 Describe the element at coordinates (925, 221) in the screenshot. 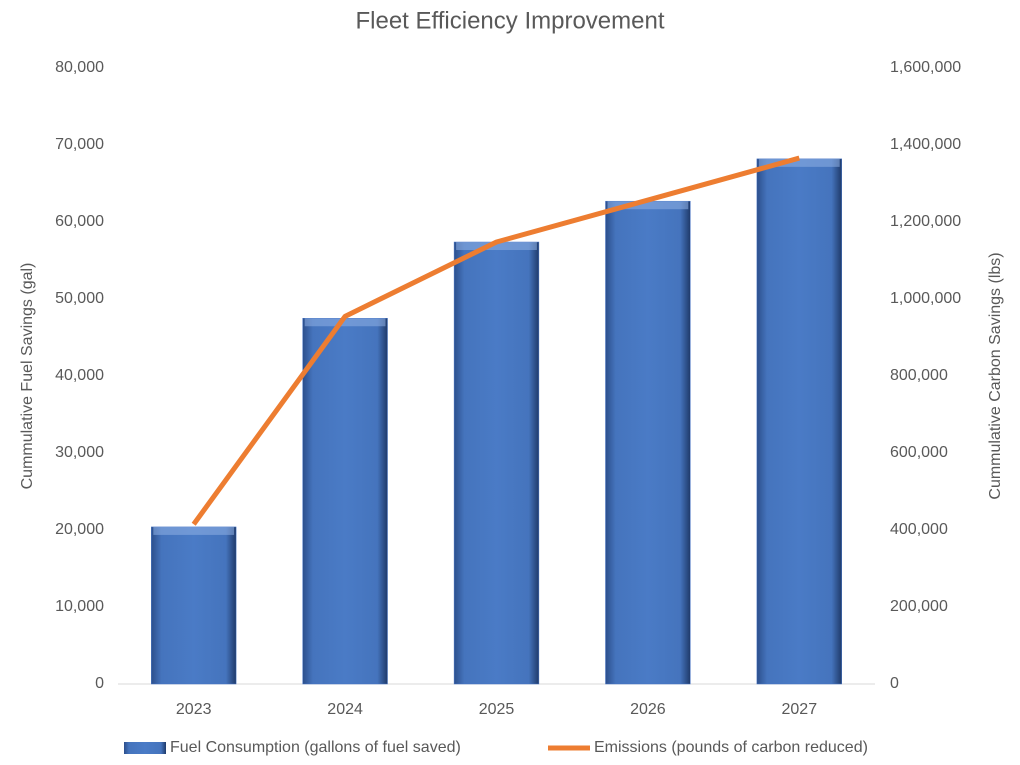

I see `y2-tick-label: 1,200,000` at that location.